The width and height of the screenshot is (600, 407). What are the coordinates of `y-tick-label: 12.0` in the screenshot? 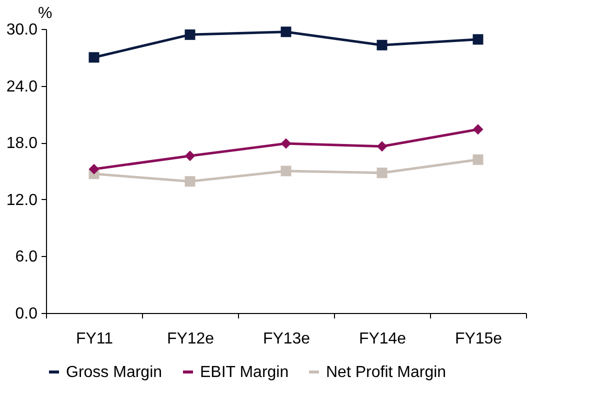 It's located at (22, 200).